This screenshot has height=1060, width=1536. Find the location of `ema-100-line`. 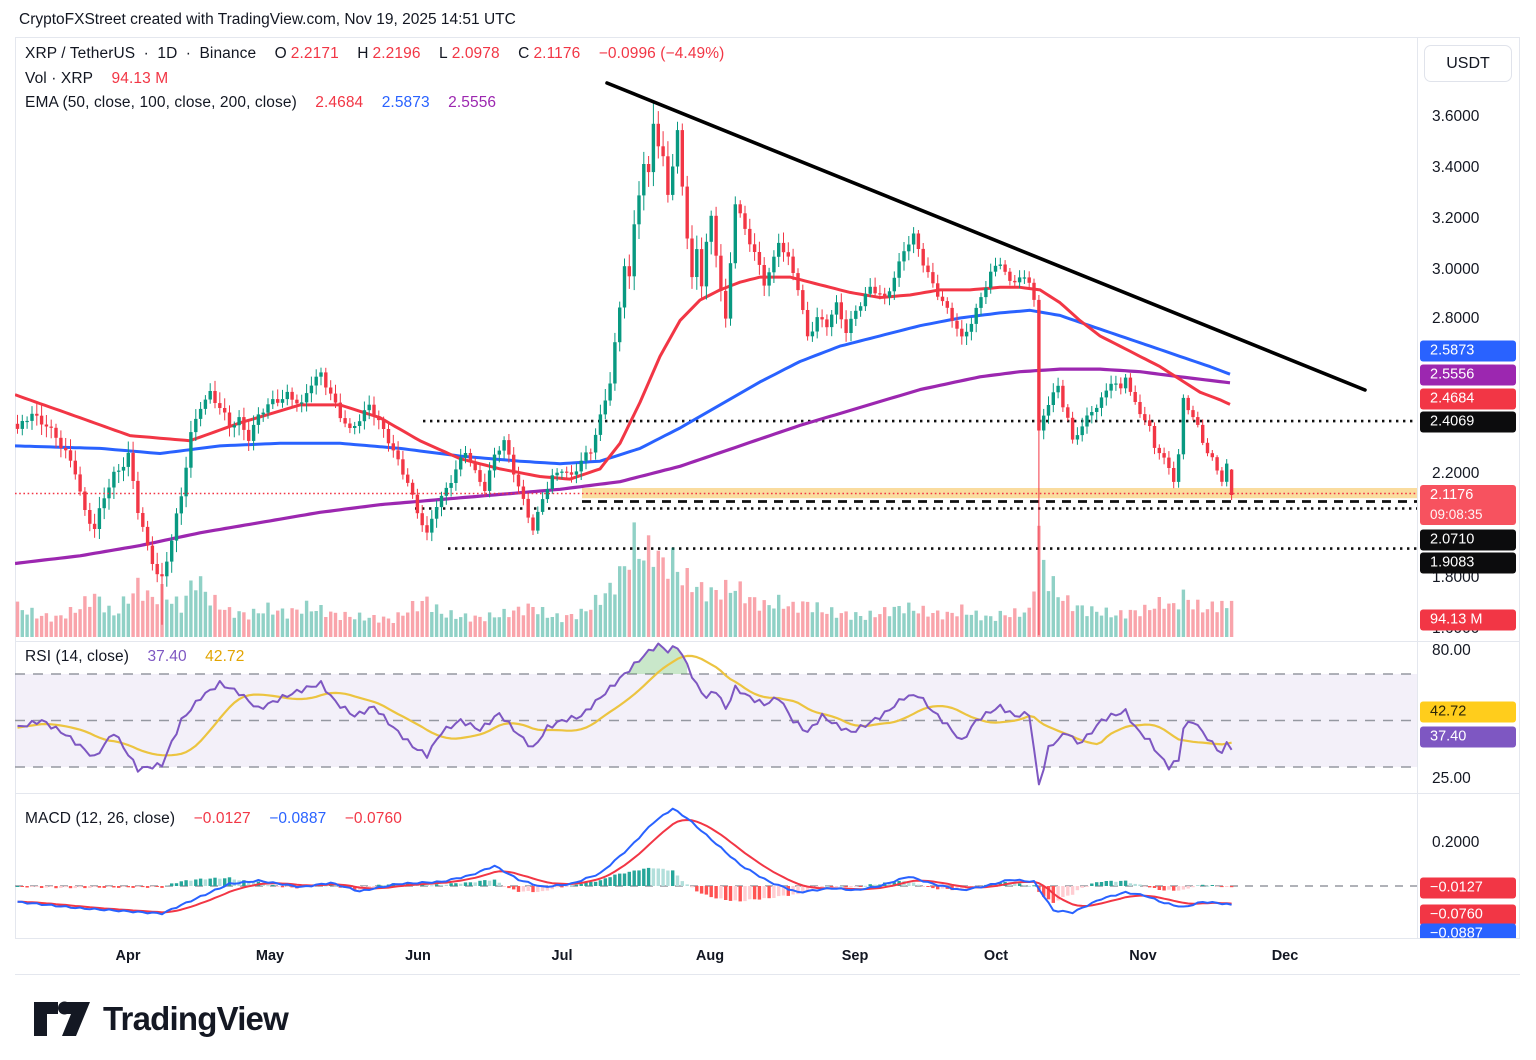

ema-100-line is located at coordinates (623, 387).